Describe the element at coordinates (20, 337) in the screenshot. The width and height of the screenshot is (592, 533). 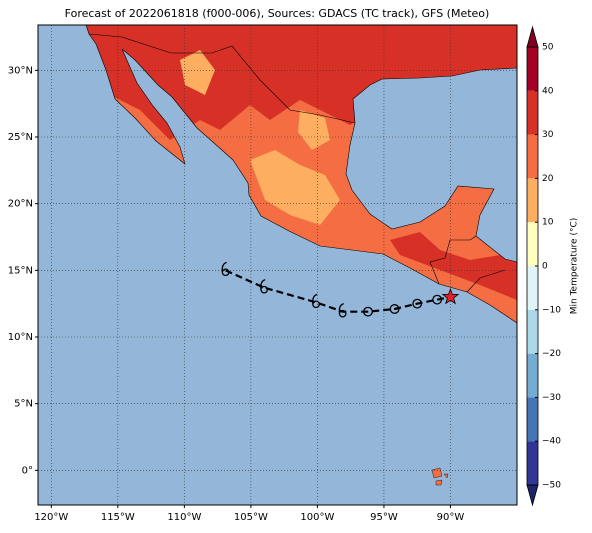
I see `y-tick-label: 10°N` at that location.